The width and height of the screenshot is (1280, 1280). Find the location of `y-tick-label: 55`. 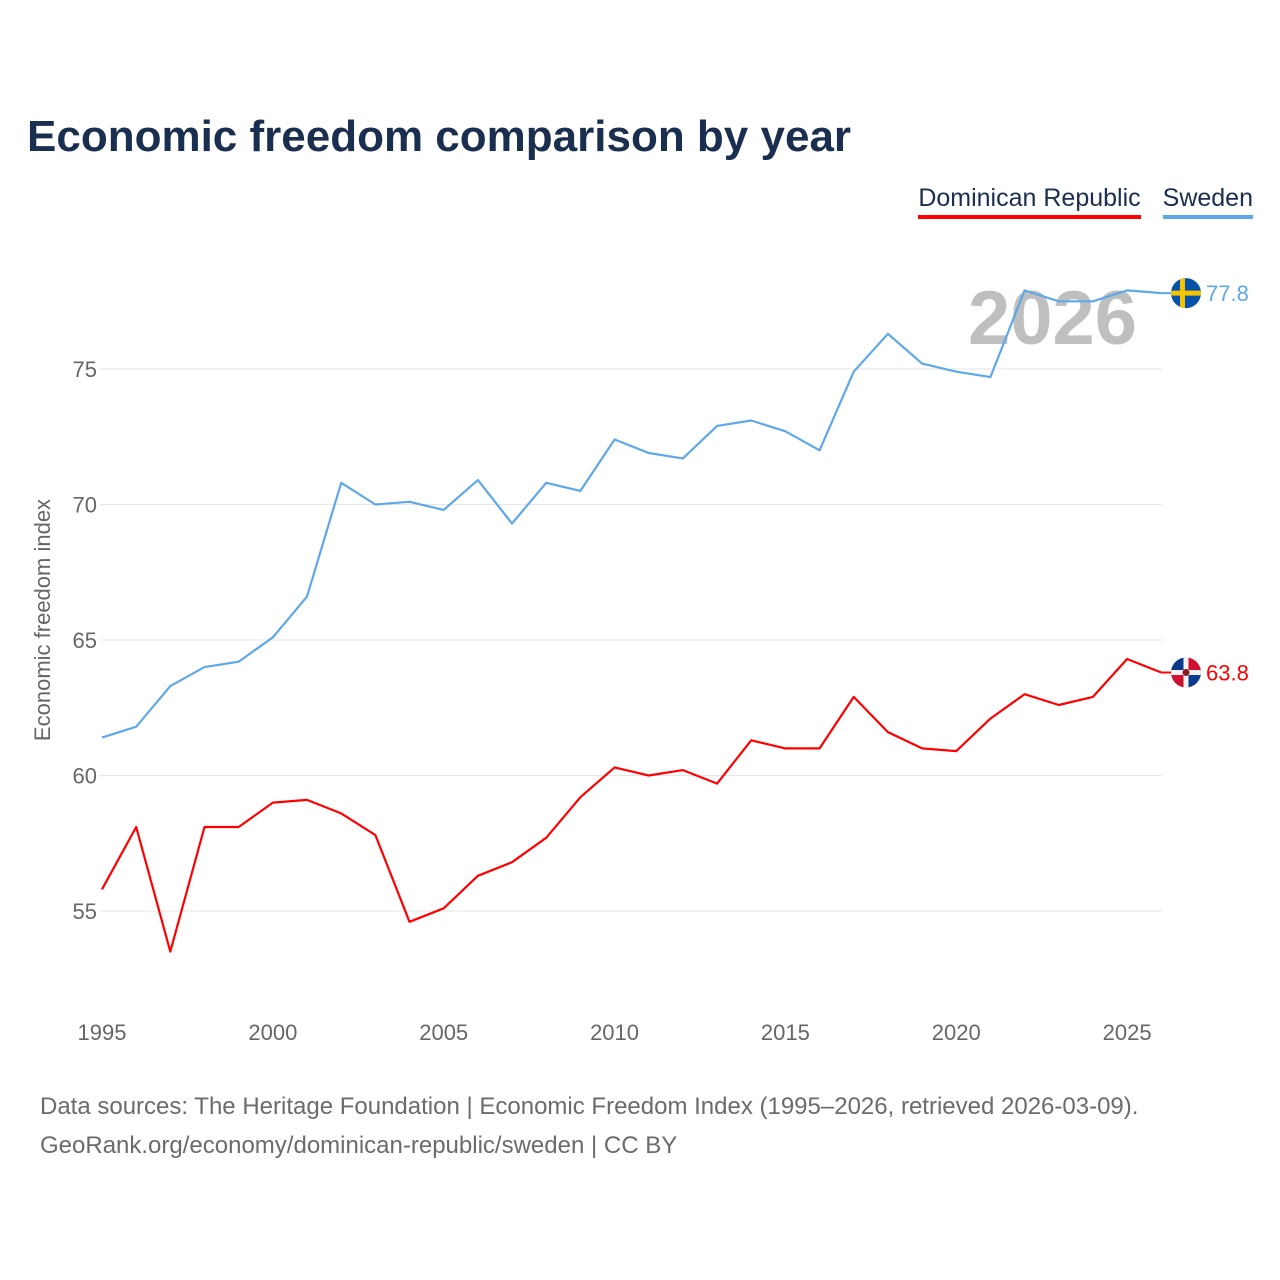

y-tick-label: 55 is located at coordinates (85, 911).